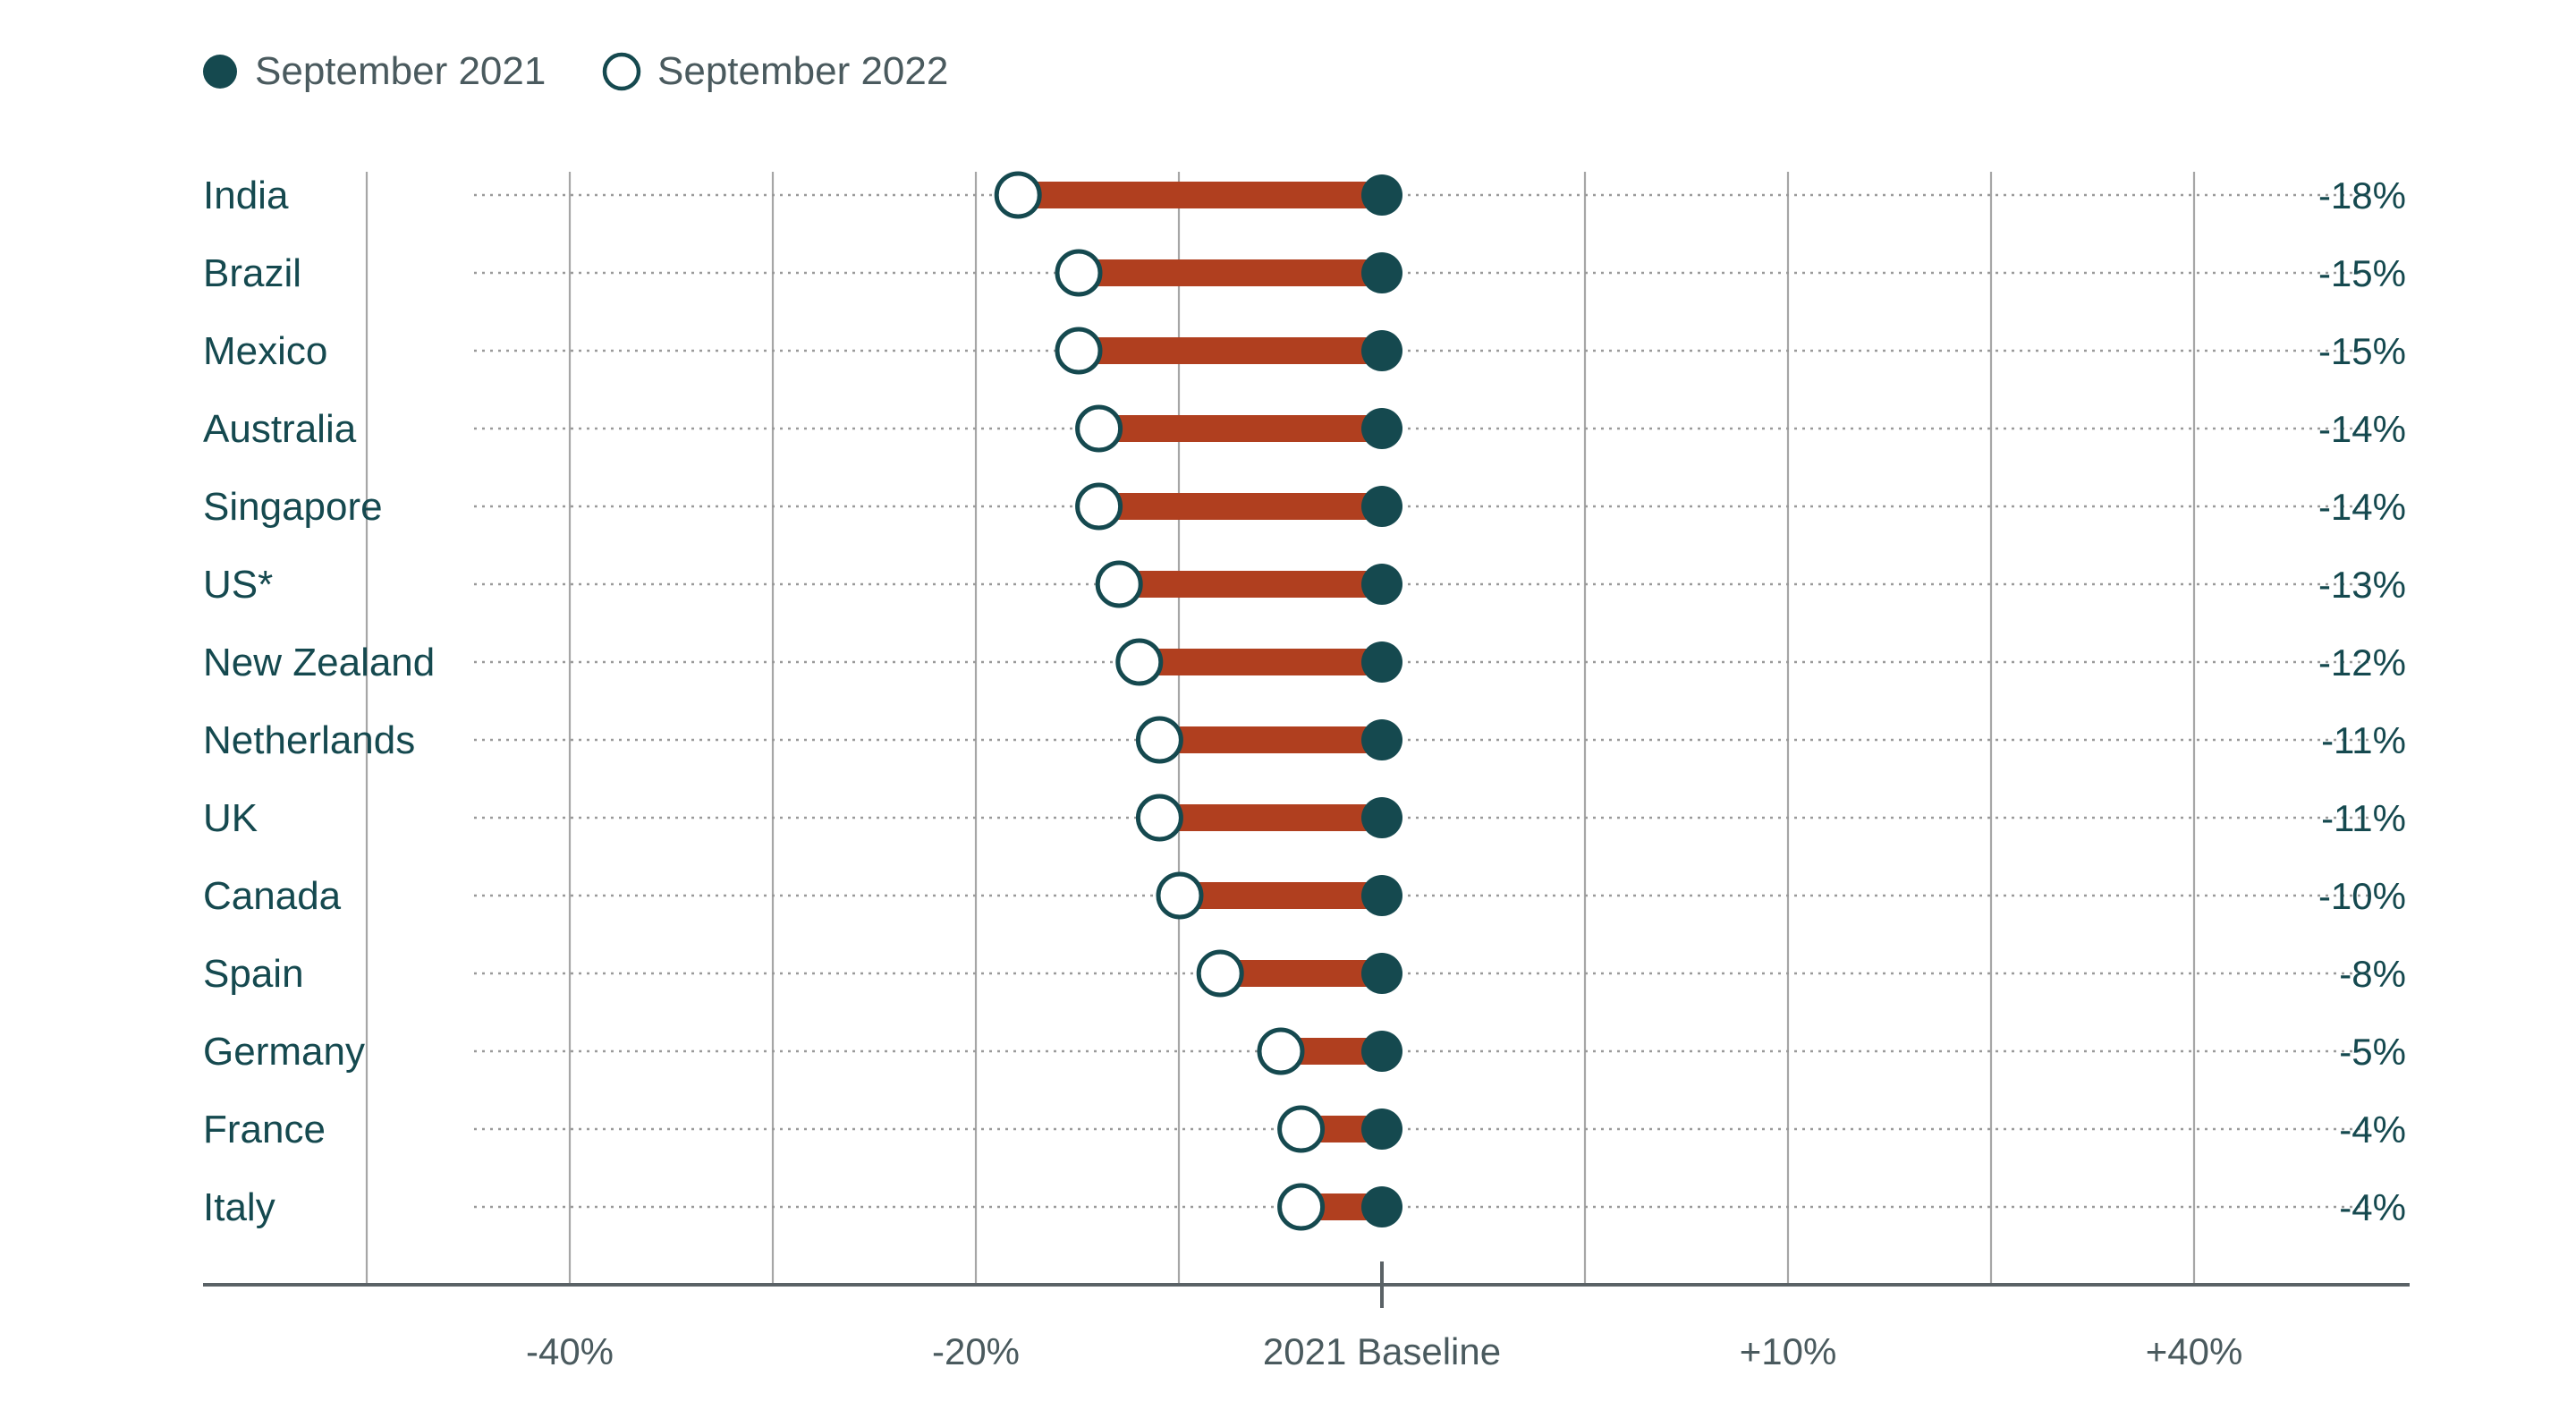 Image resolution: width=2576 pixels, height=1410 pixels. What do you see at coordinates (2372, 974) in the screenshot?
I see `value-label: -8%` at bounding box center [2372, 974].